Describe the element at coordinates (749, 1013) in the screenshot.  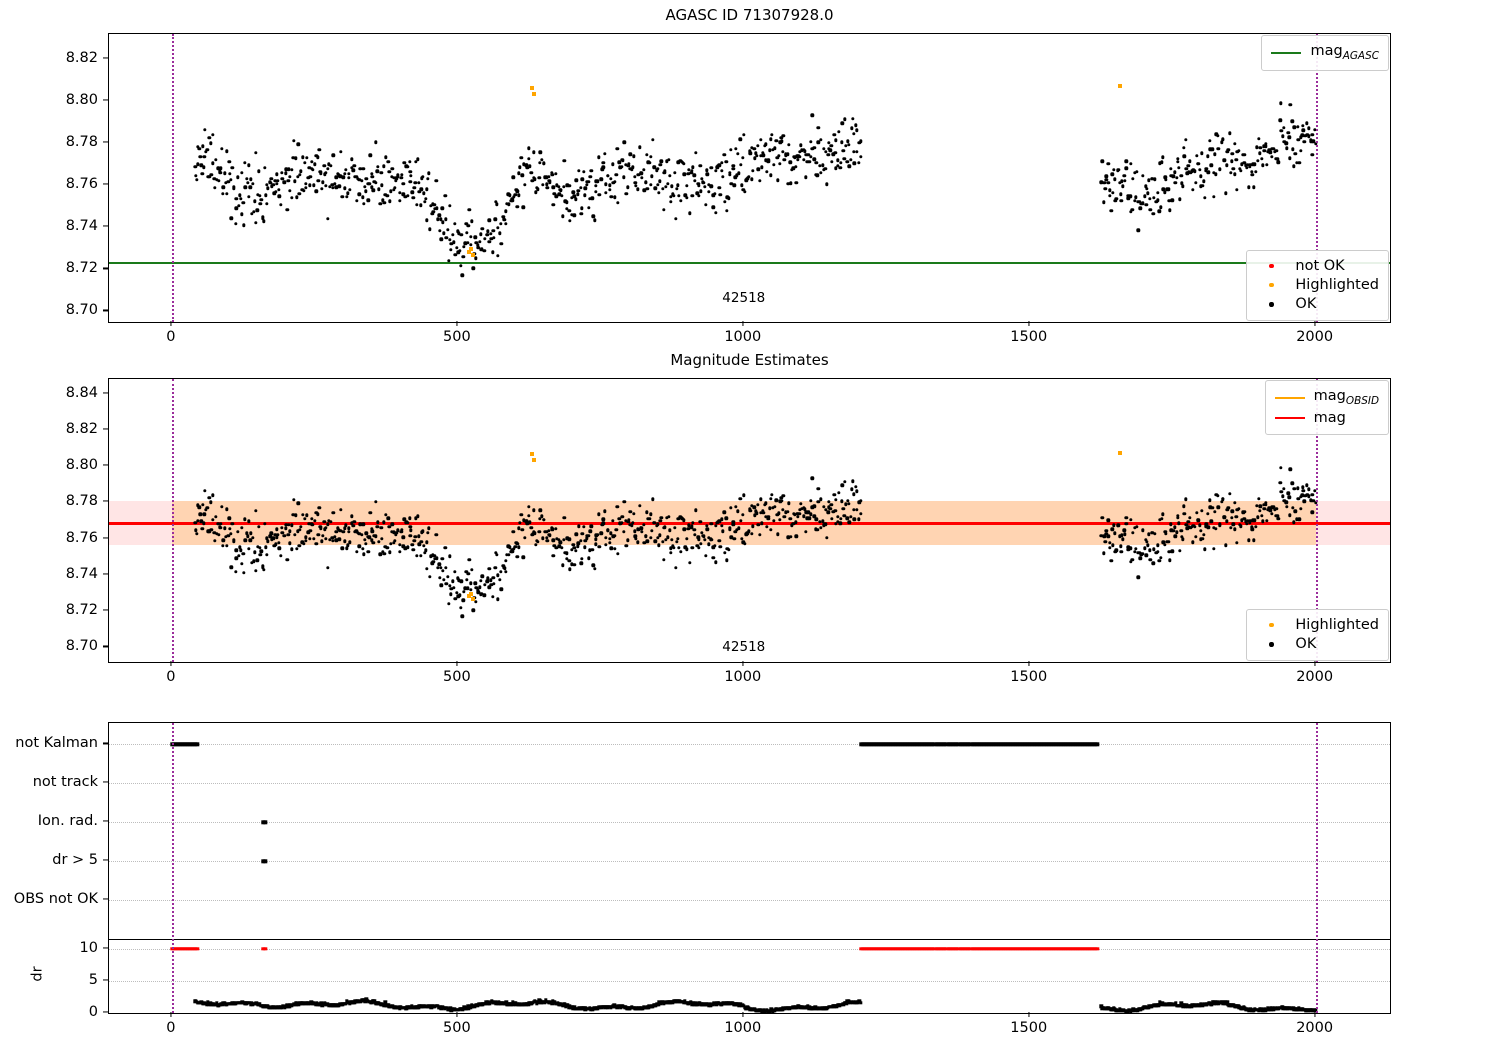
I see `grid-line` at that location.